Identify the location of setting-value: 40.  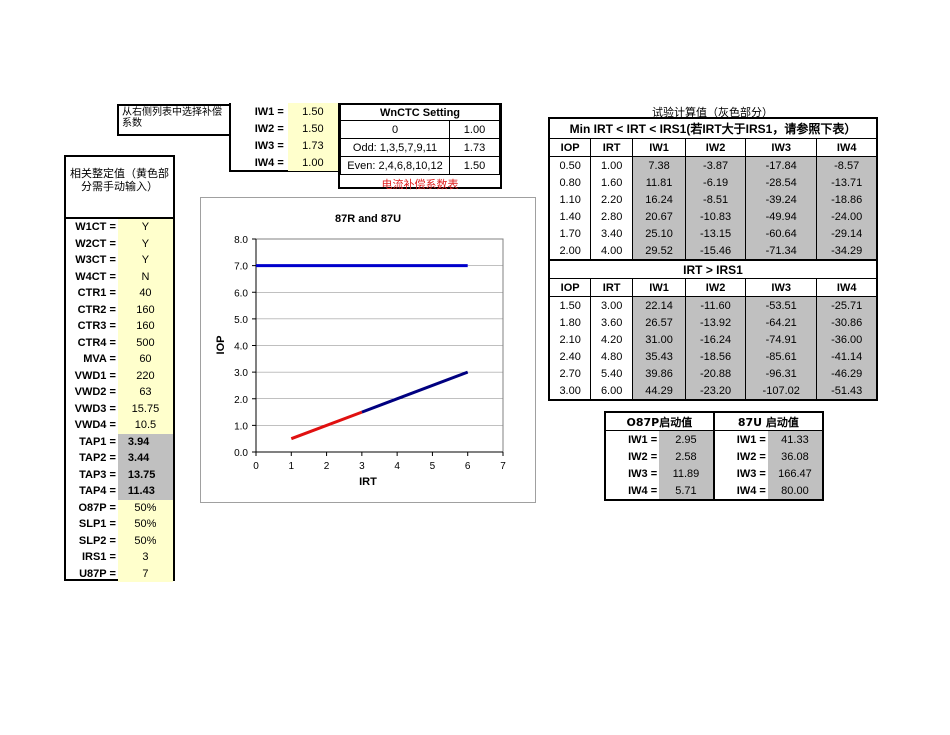
(145, 293).